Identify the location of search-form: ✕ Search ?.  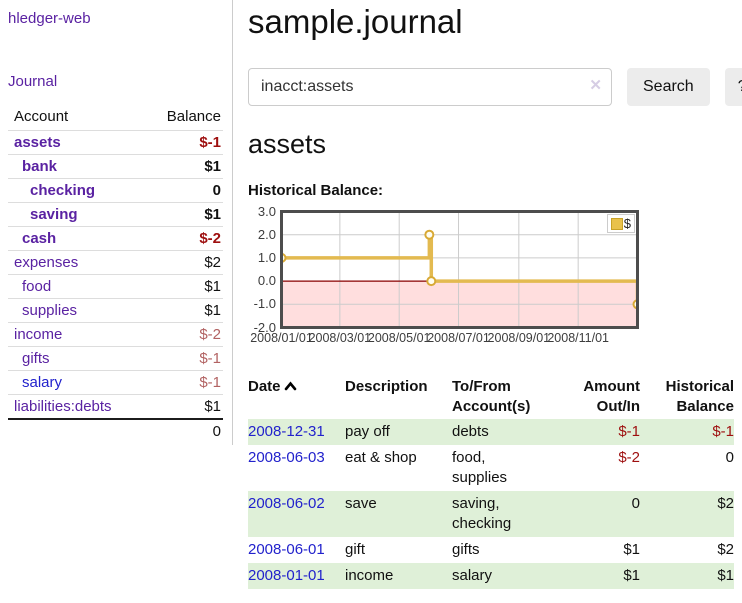
(495, 87).